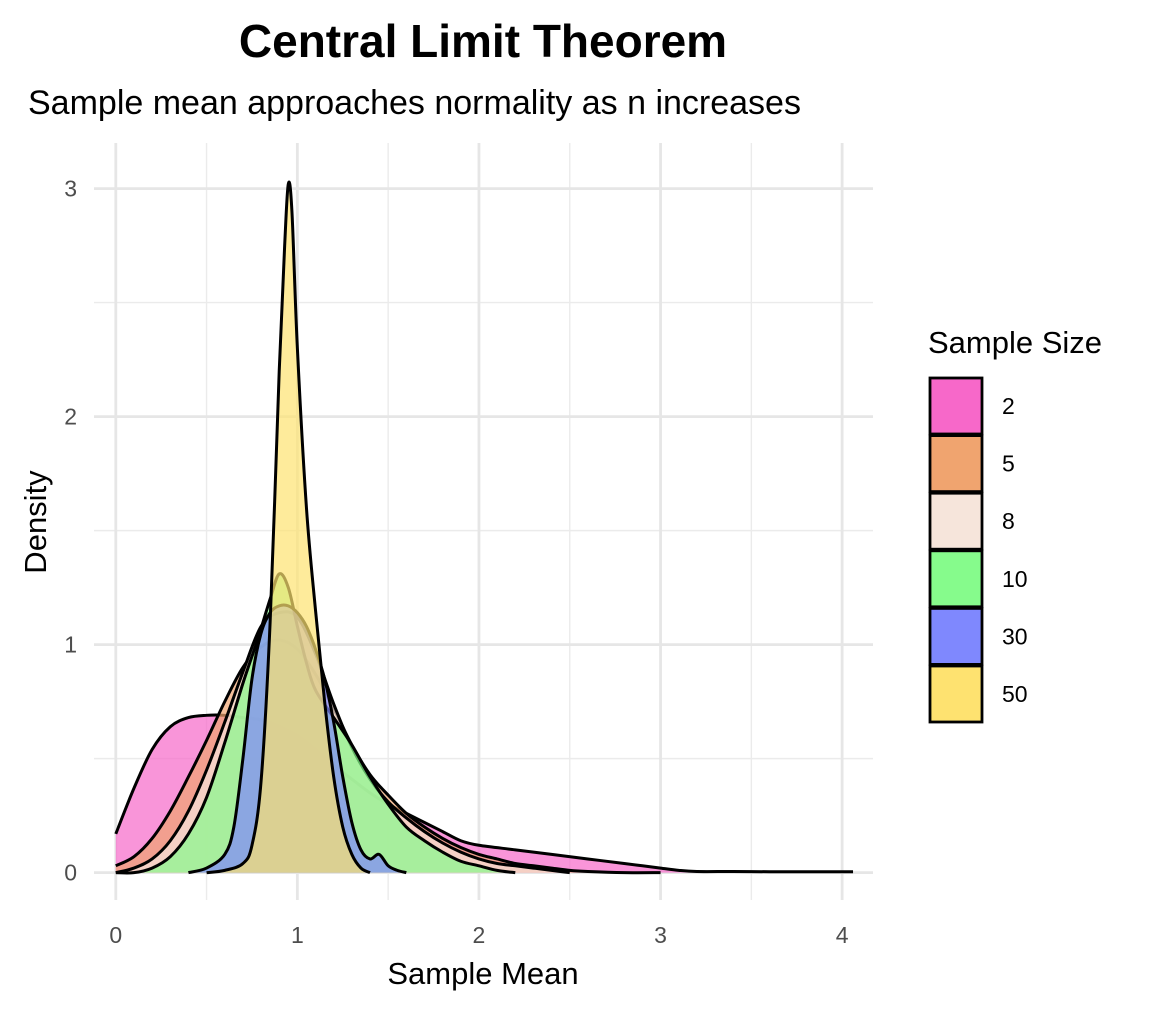 Image resolution: width=1170 pixels, height=1009 pixels. What do you see at coordinates (482, 973) in the screenshot?
I see `x-axis-title: Sample Mean` at bounding box center [482, 973].